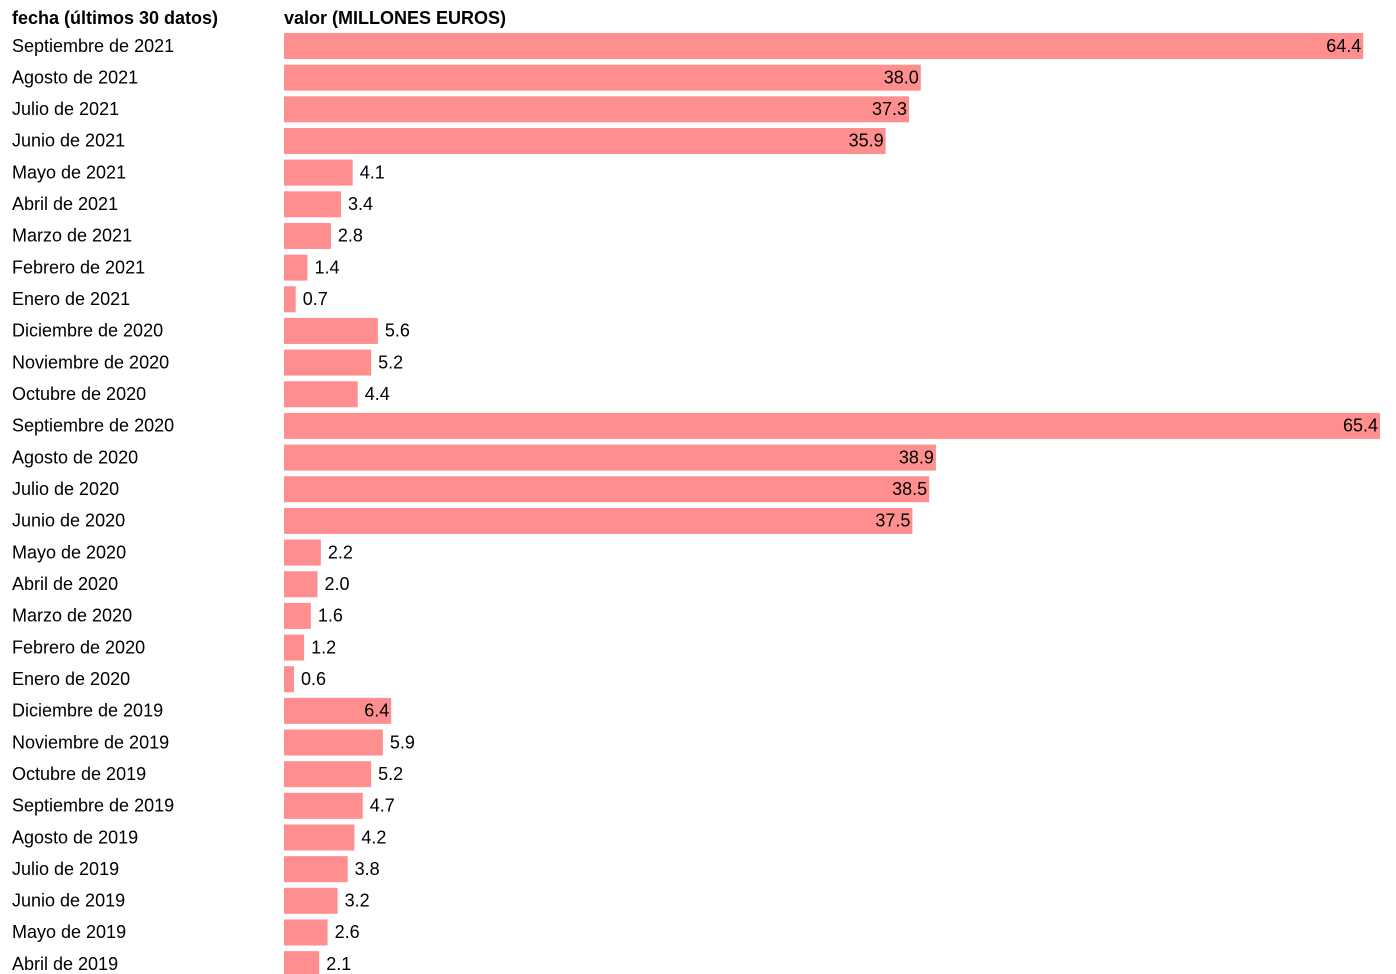 The height and width of the screenshot is (974, 1396). I want to click on value-label: 2.6, so click(347, 932).